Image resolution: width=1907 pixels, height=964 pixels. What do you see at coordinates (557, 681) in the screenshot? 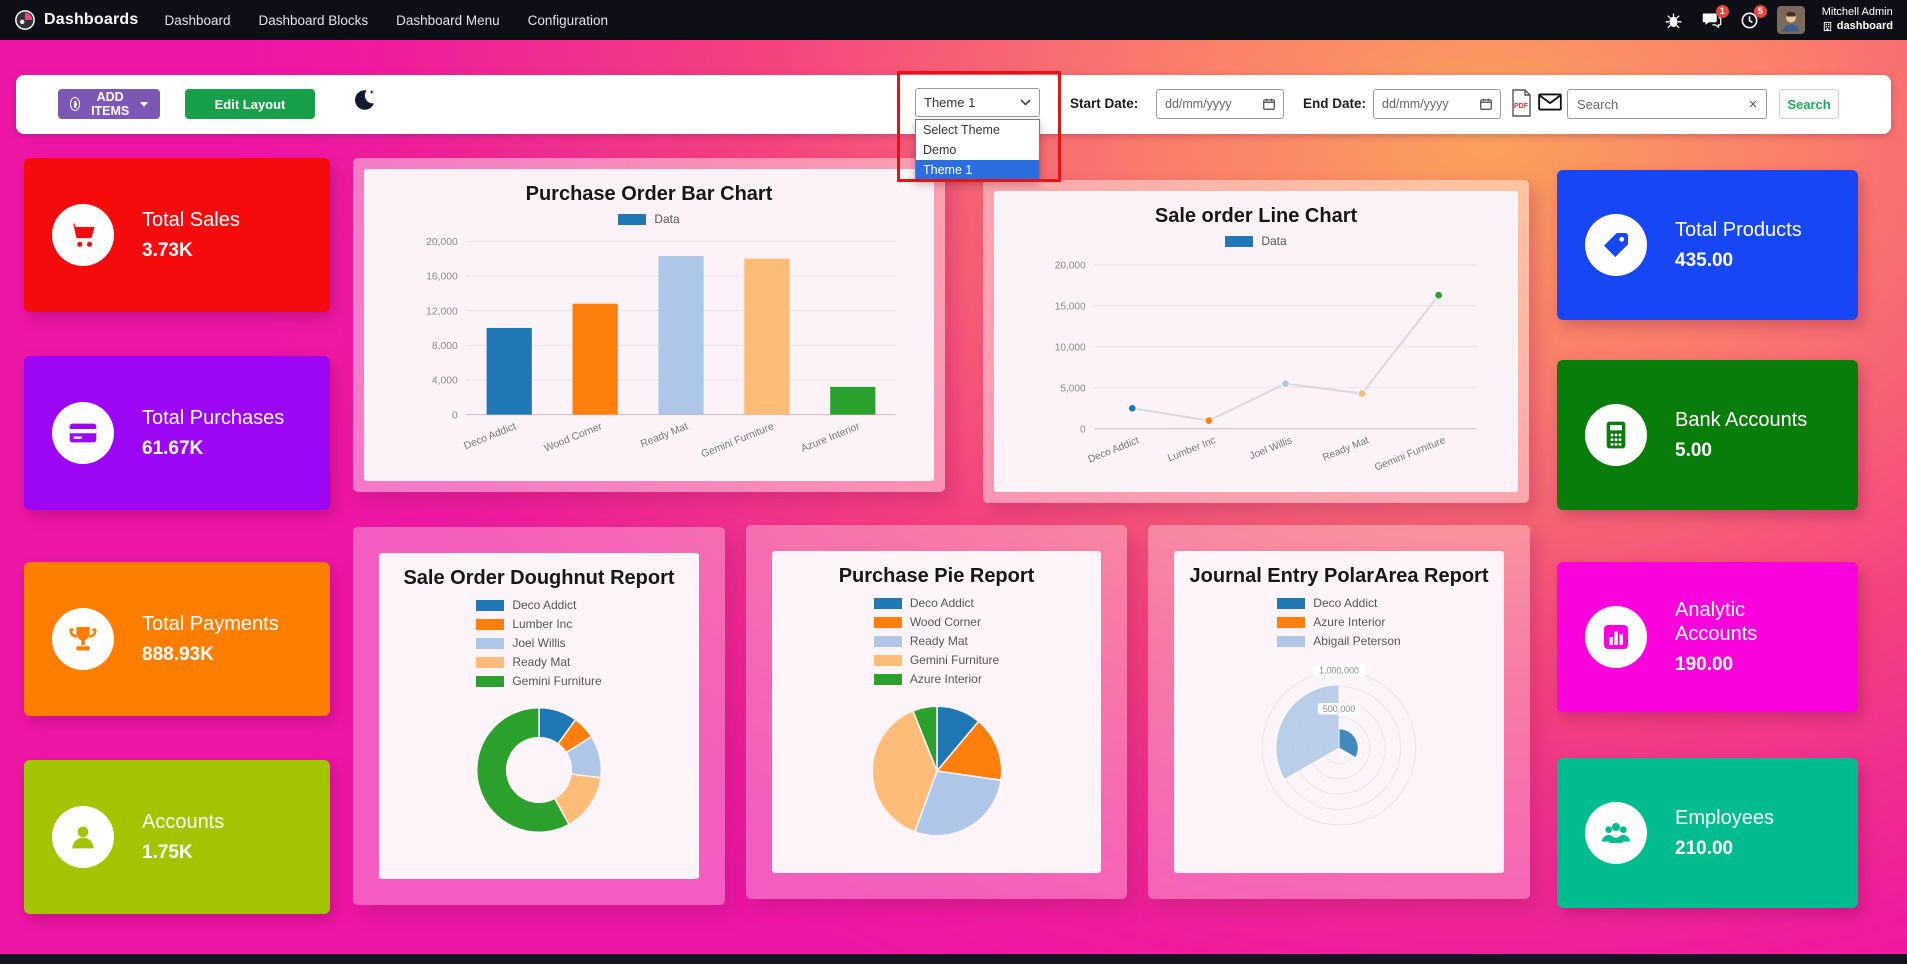
I see `legend-label: Gemini Furniture` at bounding box center [557, 681].